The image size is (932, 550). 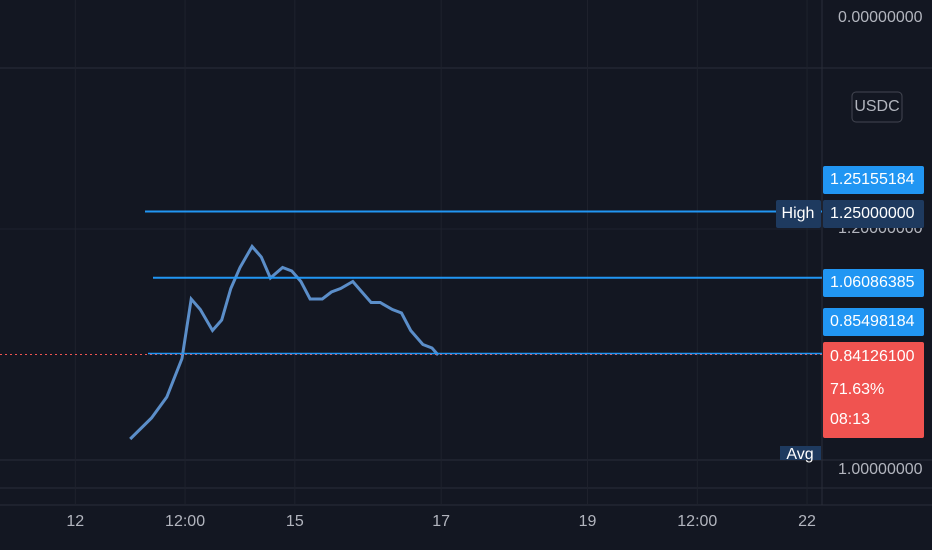 What do you see at coordinates (857, 389) in the screenshot?
I see `change-label: 71.63%` at bounding box center [857, 389].